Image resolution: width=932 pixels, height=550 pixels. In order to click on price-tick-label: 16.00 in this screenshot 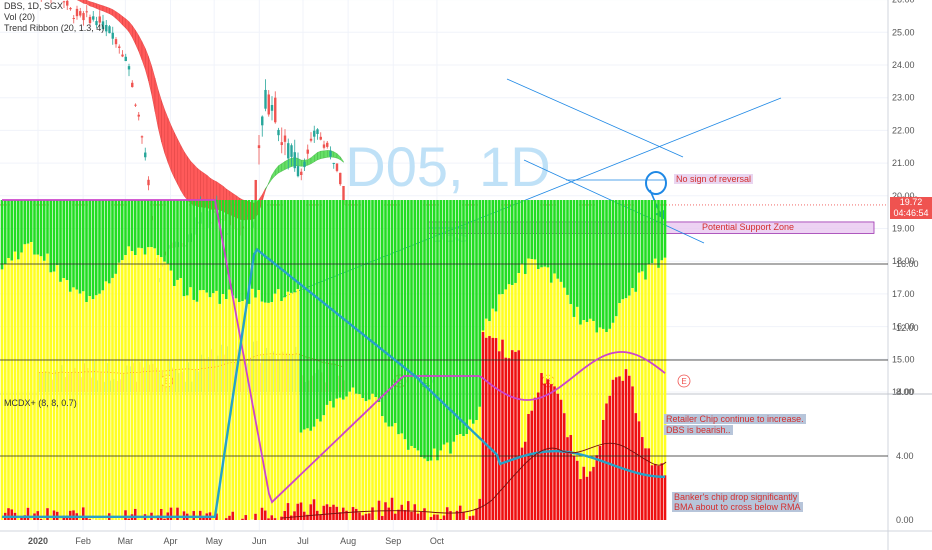, I will do `click(903, 327)`.